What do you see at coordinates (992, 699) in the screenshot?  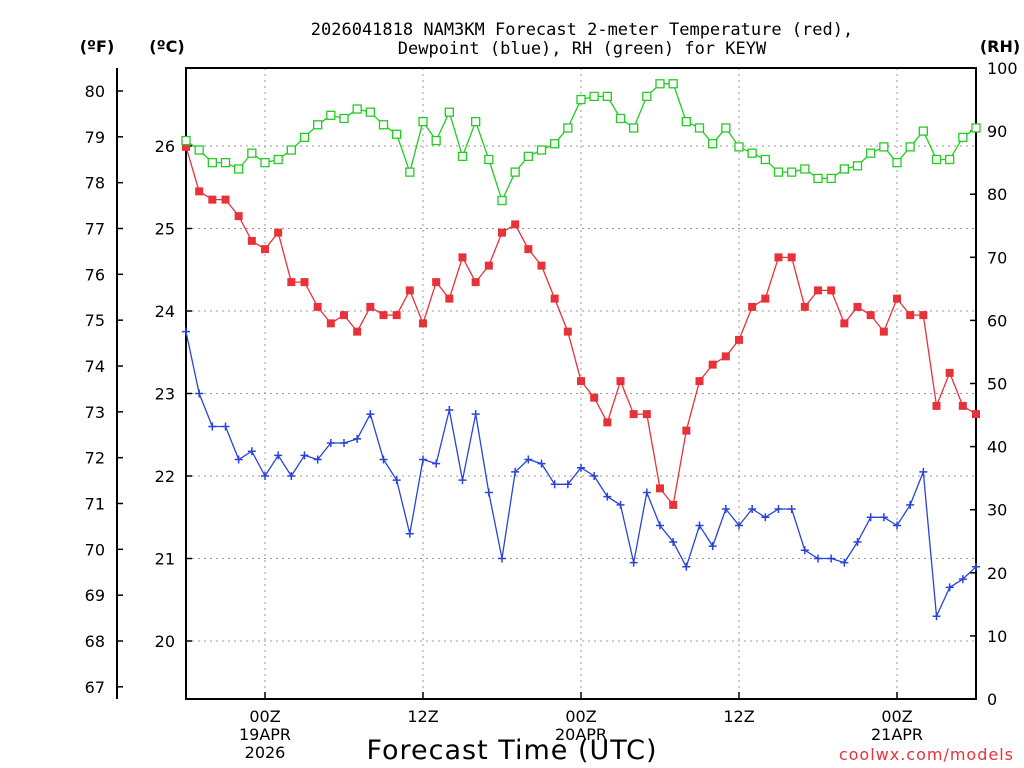 I see `rh-tick-label-0: 0` at bounding box center [992, 699].